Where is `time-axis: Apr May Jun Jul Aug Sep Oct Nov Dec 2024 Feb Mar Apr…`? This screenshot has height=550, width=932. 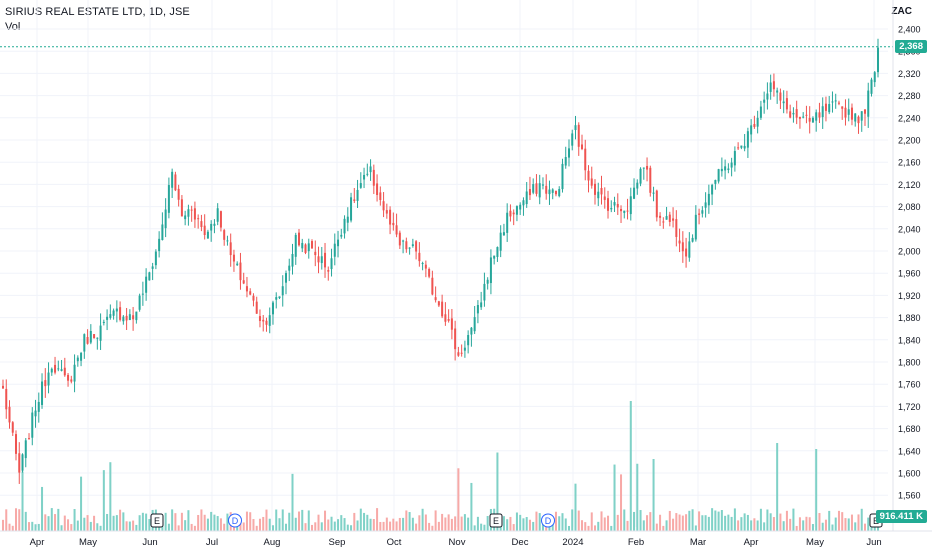
time-axis: Apr May Jun Jul Aug Sep Oct Nov Dec 2024 Feb Mar Apr… is located at coordinates (456, 542).